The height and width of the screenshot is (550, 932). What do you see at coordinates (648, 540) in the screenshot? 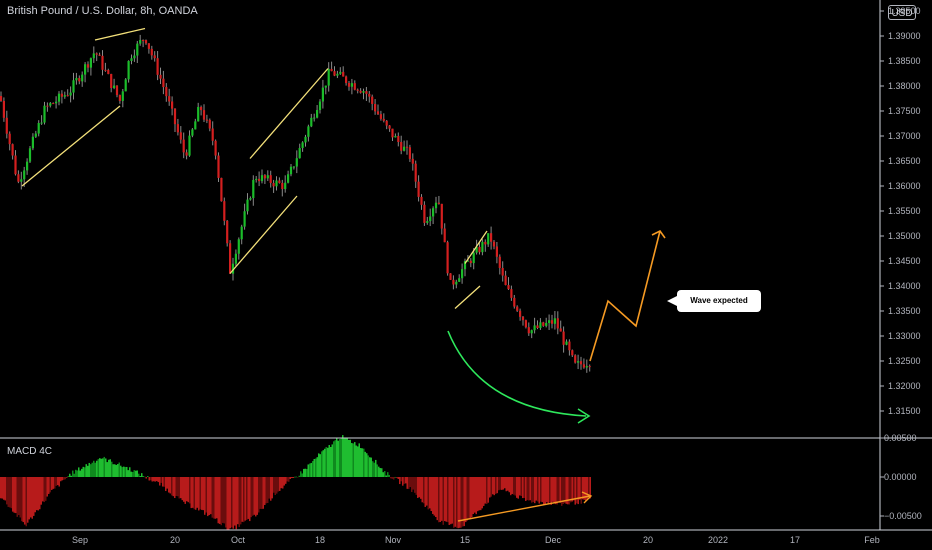
I see `time-tick-label: 20` at bounding box center [648, 540].